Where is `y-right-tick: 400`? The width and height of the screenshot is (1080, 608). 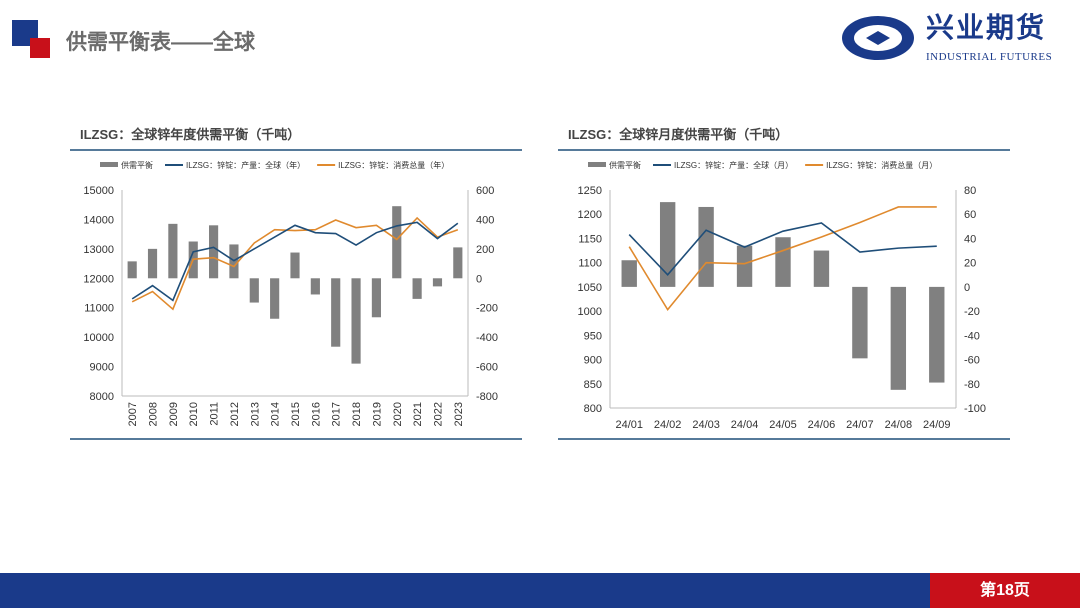
y-right-tick: 400 is located at coordinates (485, 220).